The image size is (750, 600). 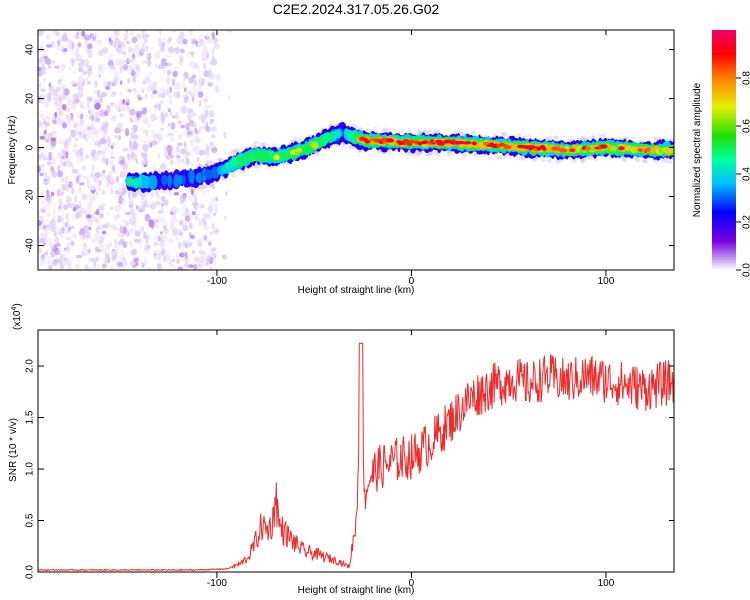 I want to click on svg-text: (x104), so click(x=17, y=316).